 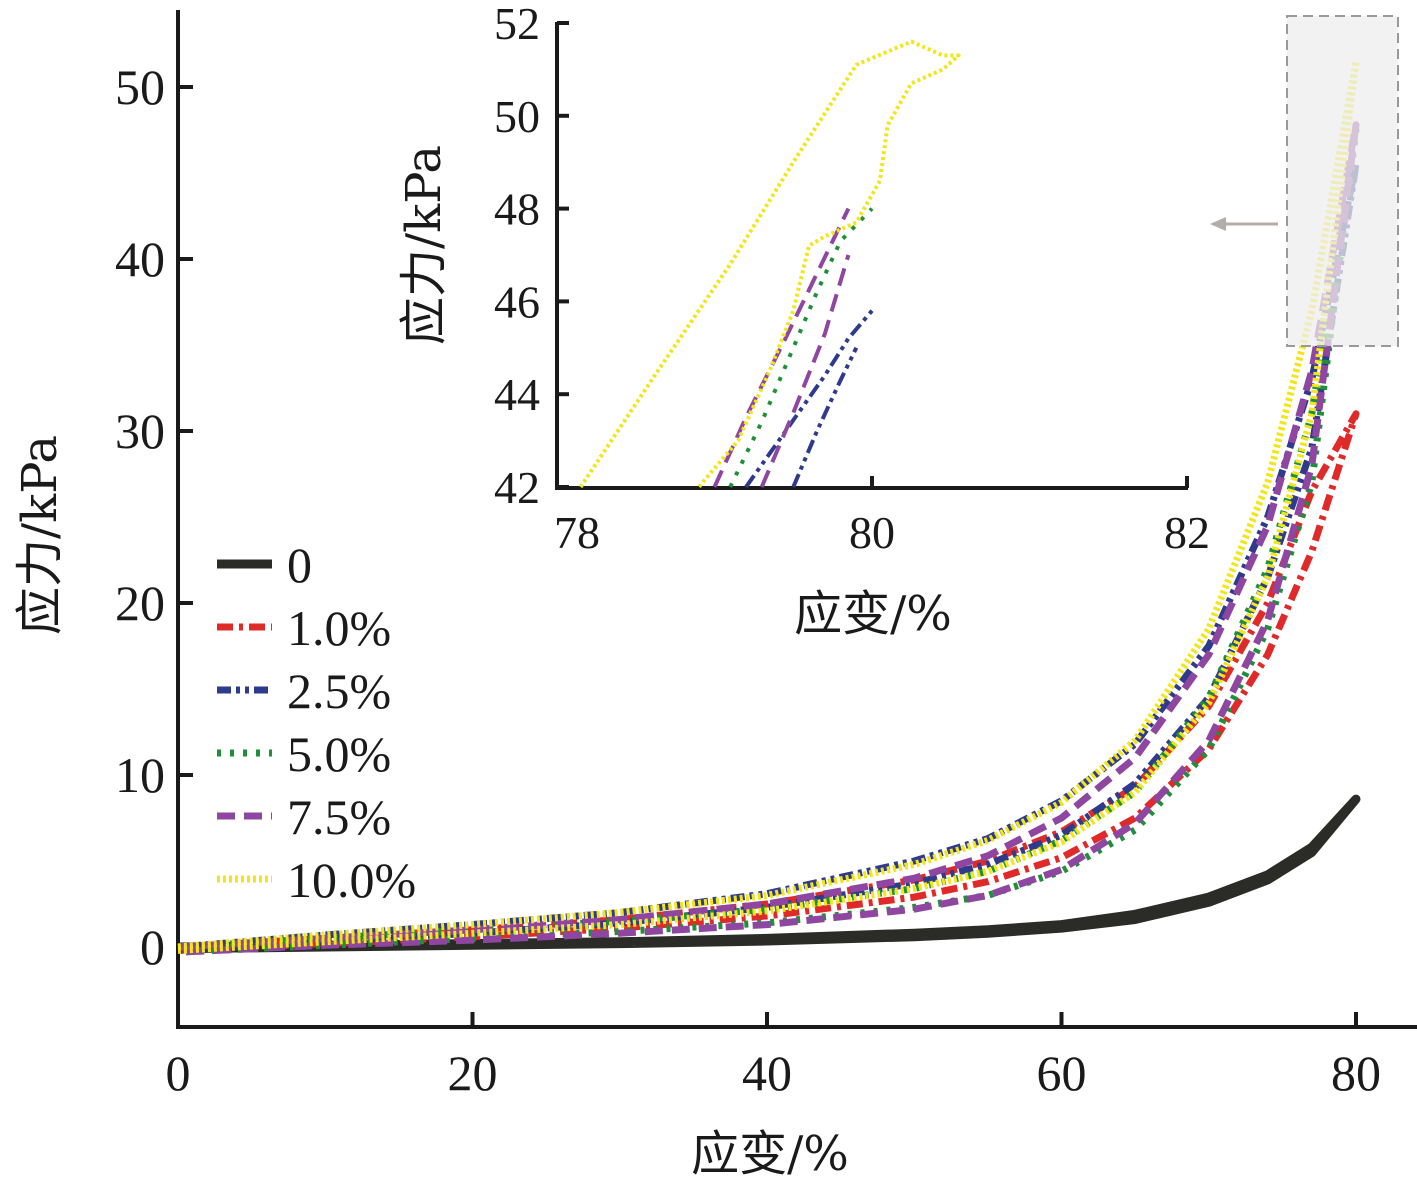 What do you see at coordinates (1062, 1073) in the screenshot?
I see `main-x-tick-label-60: 60` at bounding box center [1062, 1073].